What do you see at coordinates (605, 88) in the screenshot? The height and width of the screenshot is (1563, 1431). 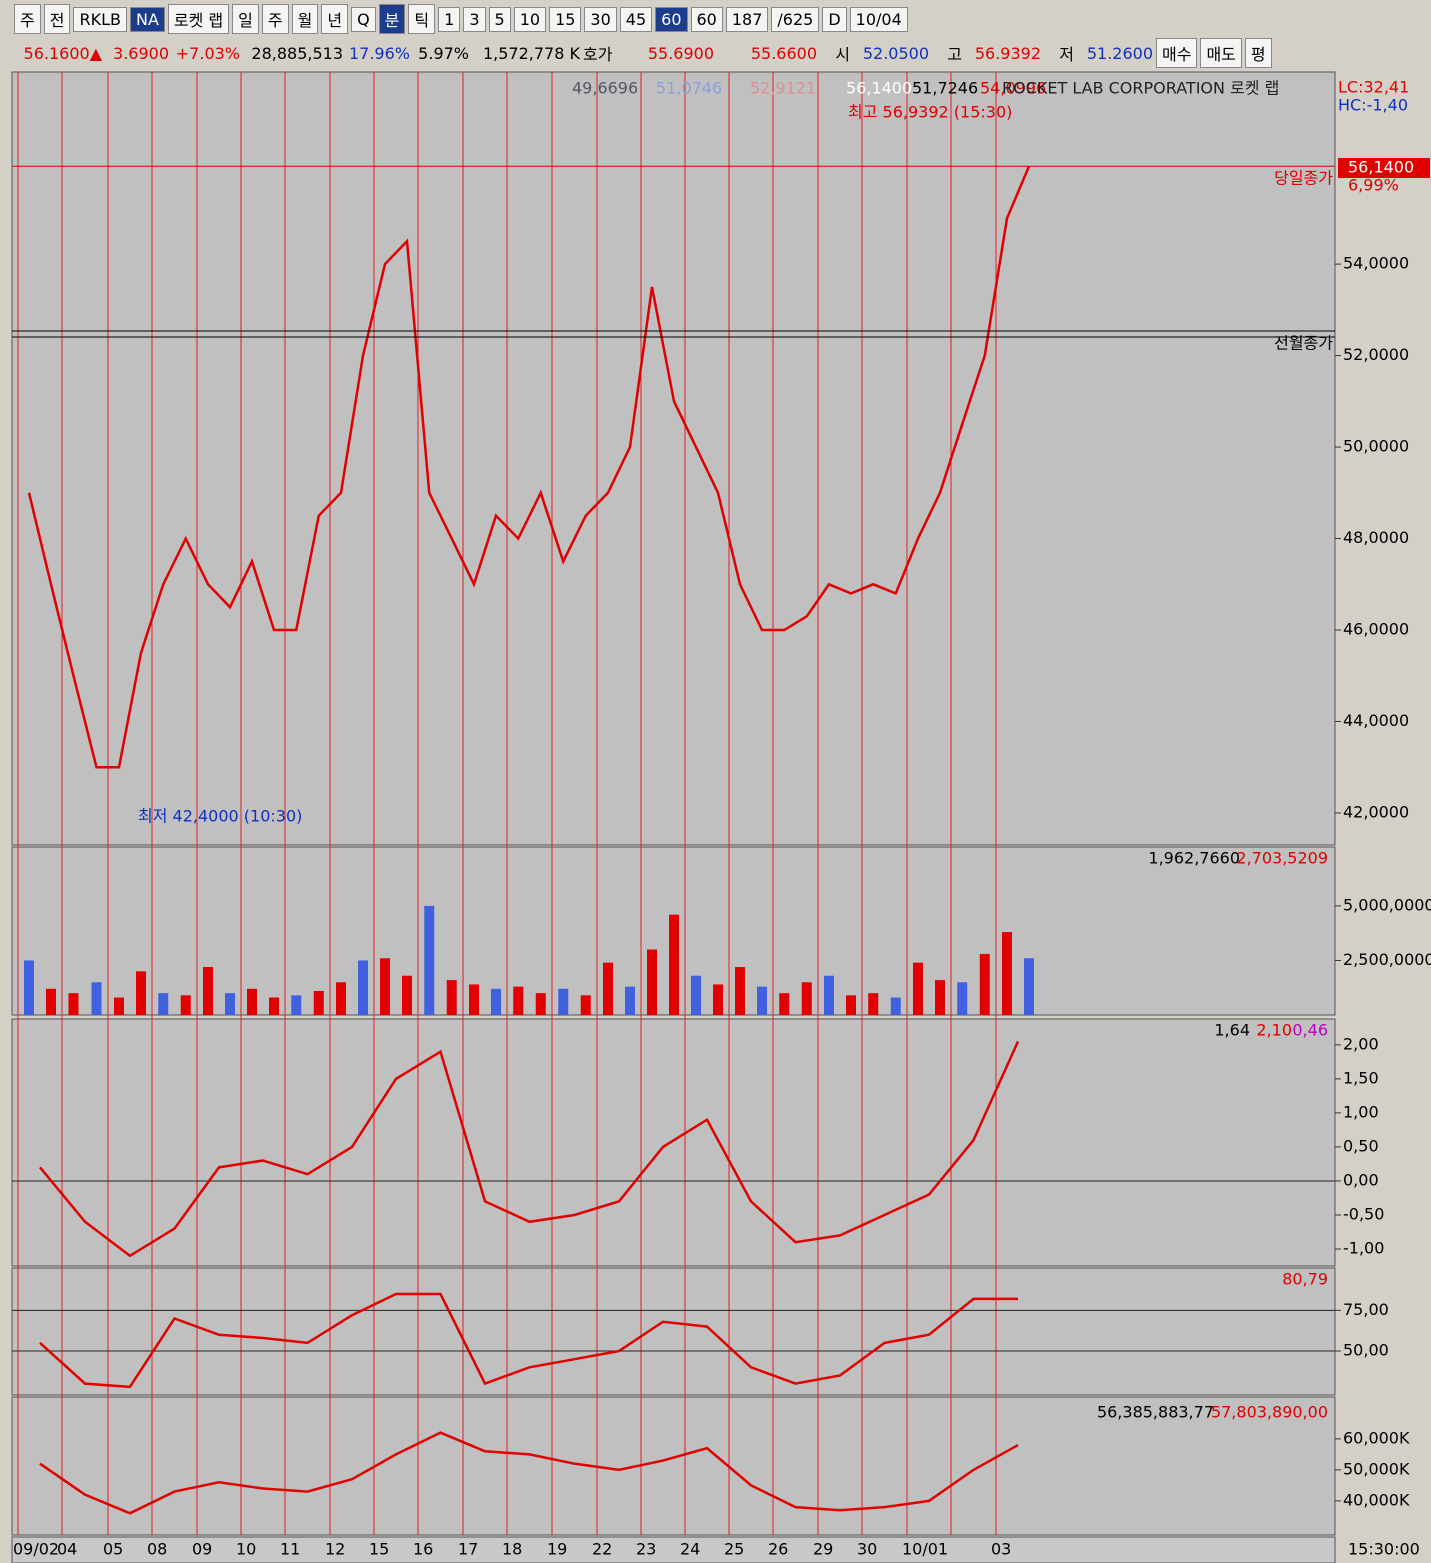 I see `label: 49,6696` at bounding box center [605, 88].